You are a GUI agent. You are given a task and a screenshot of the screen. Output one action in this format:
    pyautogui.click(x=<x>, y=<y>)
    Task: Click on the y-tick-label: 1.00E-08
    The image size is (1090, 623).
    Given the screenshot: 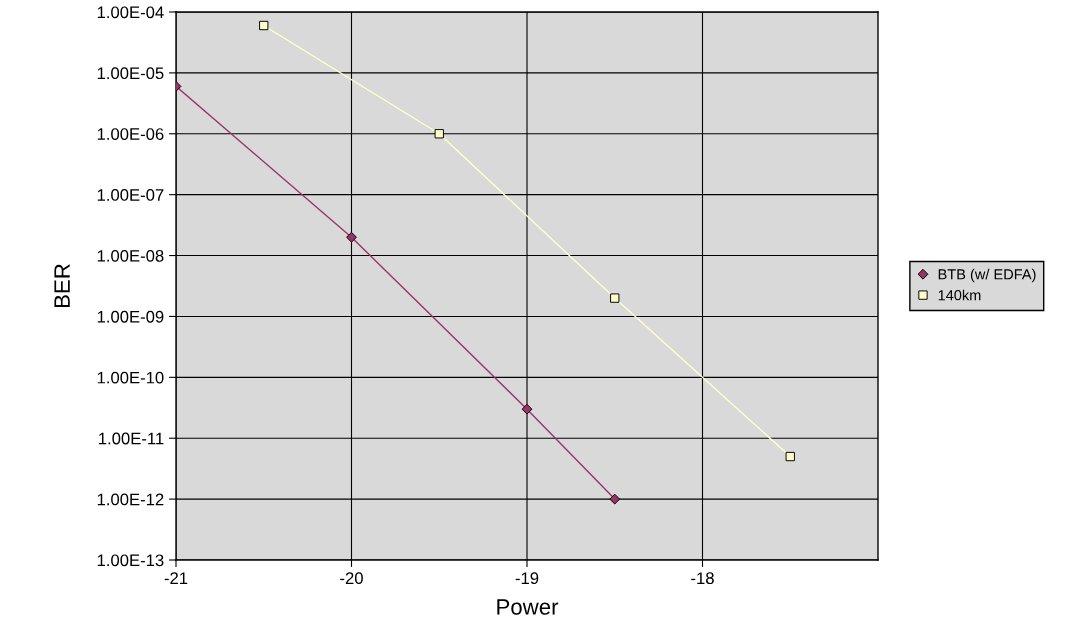 What is the action you would take?
    pyautogui.click(x=130, y=255)
    